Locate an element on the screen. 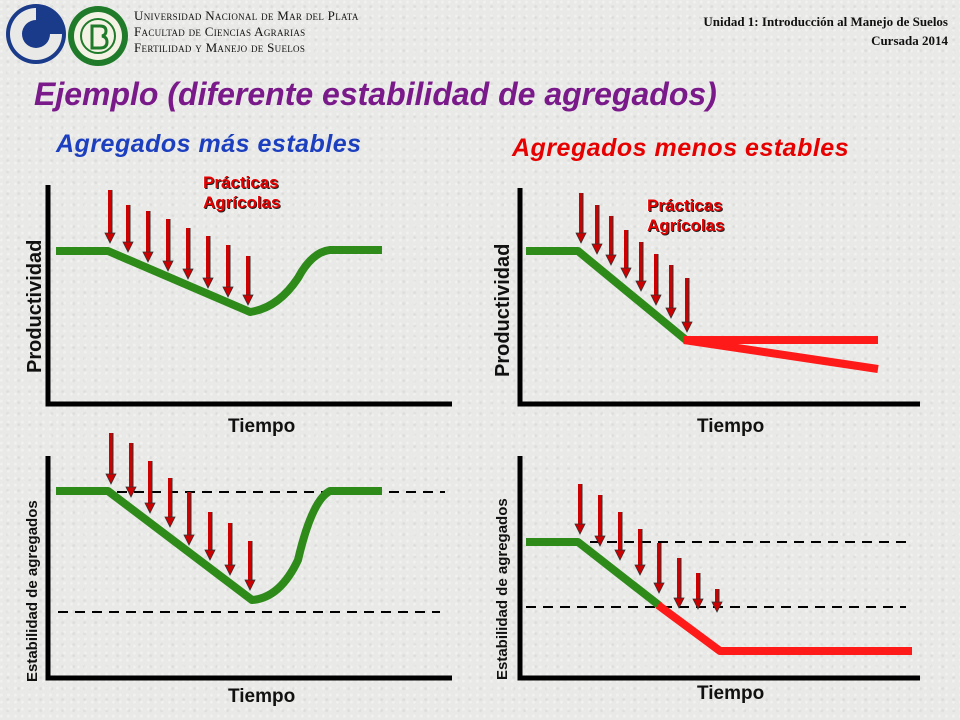  axes-left-top is located at coordinates (248, 296).